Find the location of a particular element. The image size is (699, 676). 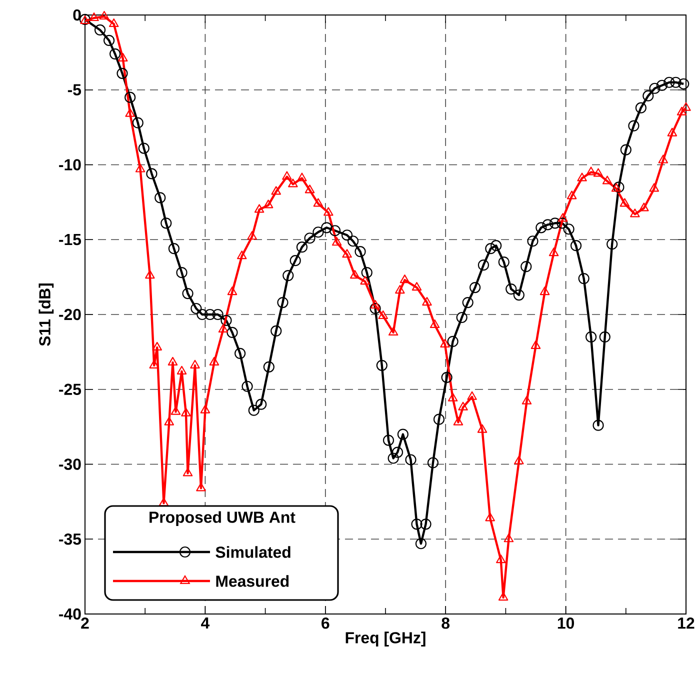

y-tick-label: 0 is located at coordinates (77, 15).